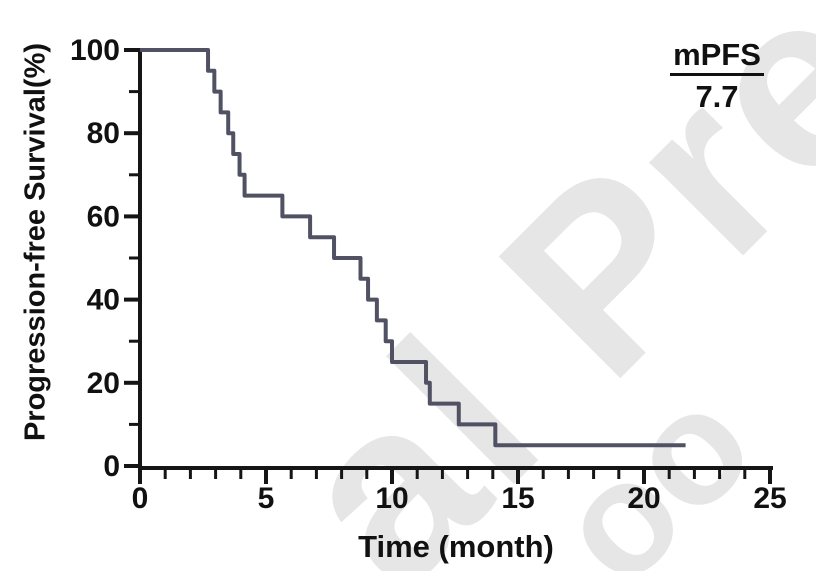 This screenshot has width=816, height=571. I want to click on x-tick-label: 20, so click(643, 498).